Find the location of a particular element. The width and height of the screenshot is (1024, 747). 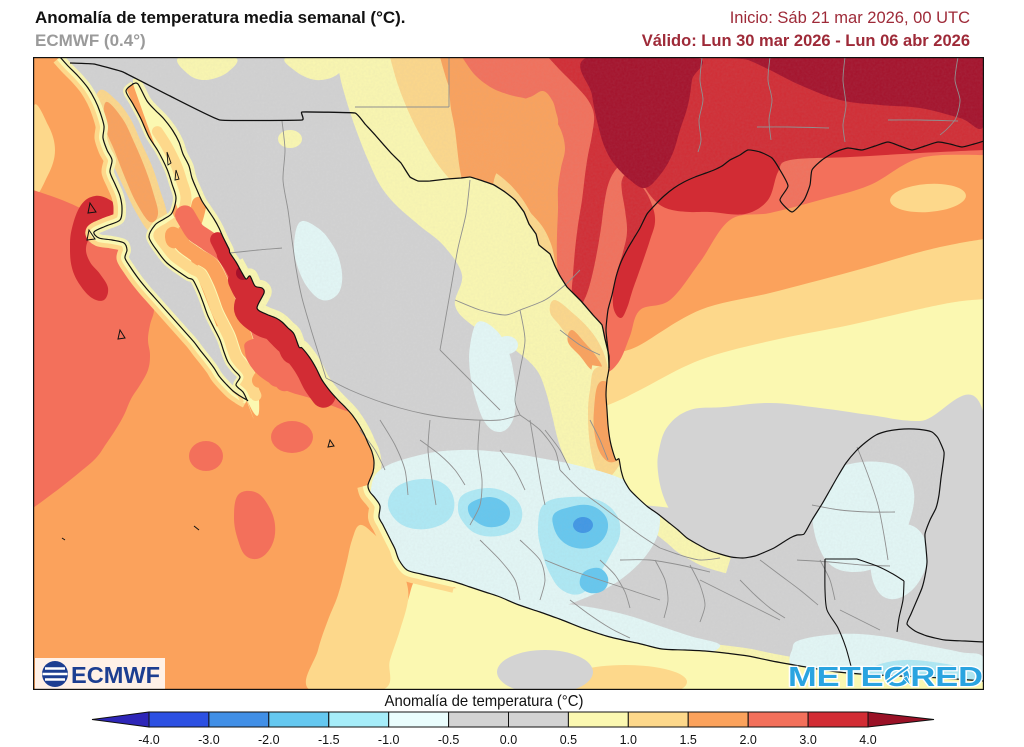

svg-text: Anomalía de temperatura (°C) is located at coordinates (484, 701).